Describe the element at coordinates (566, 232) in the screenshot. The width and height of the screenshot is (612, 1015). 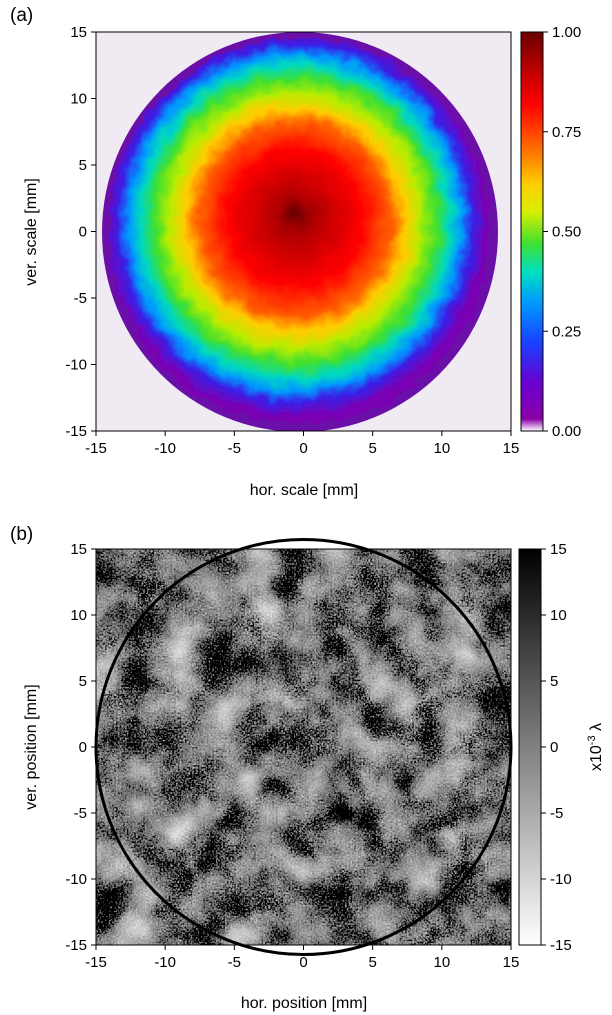
I see `colorbar-tick-label: 0.50` at that location.